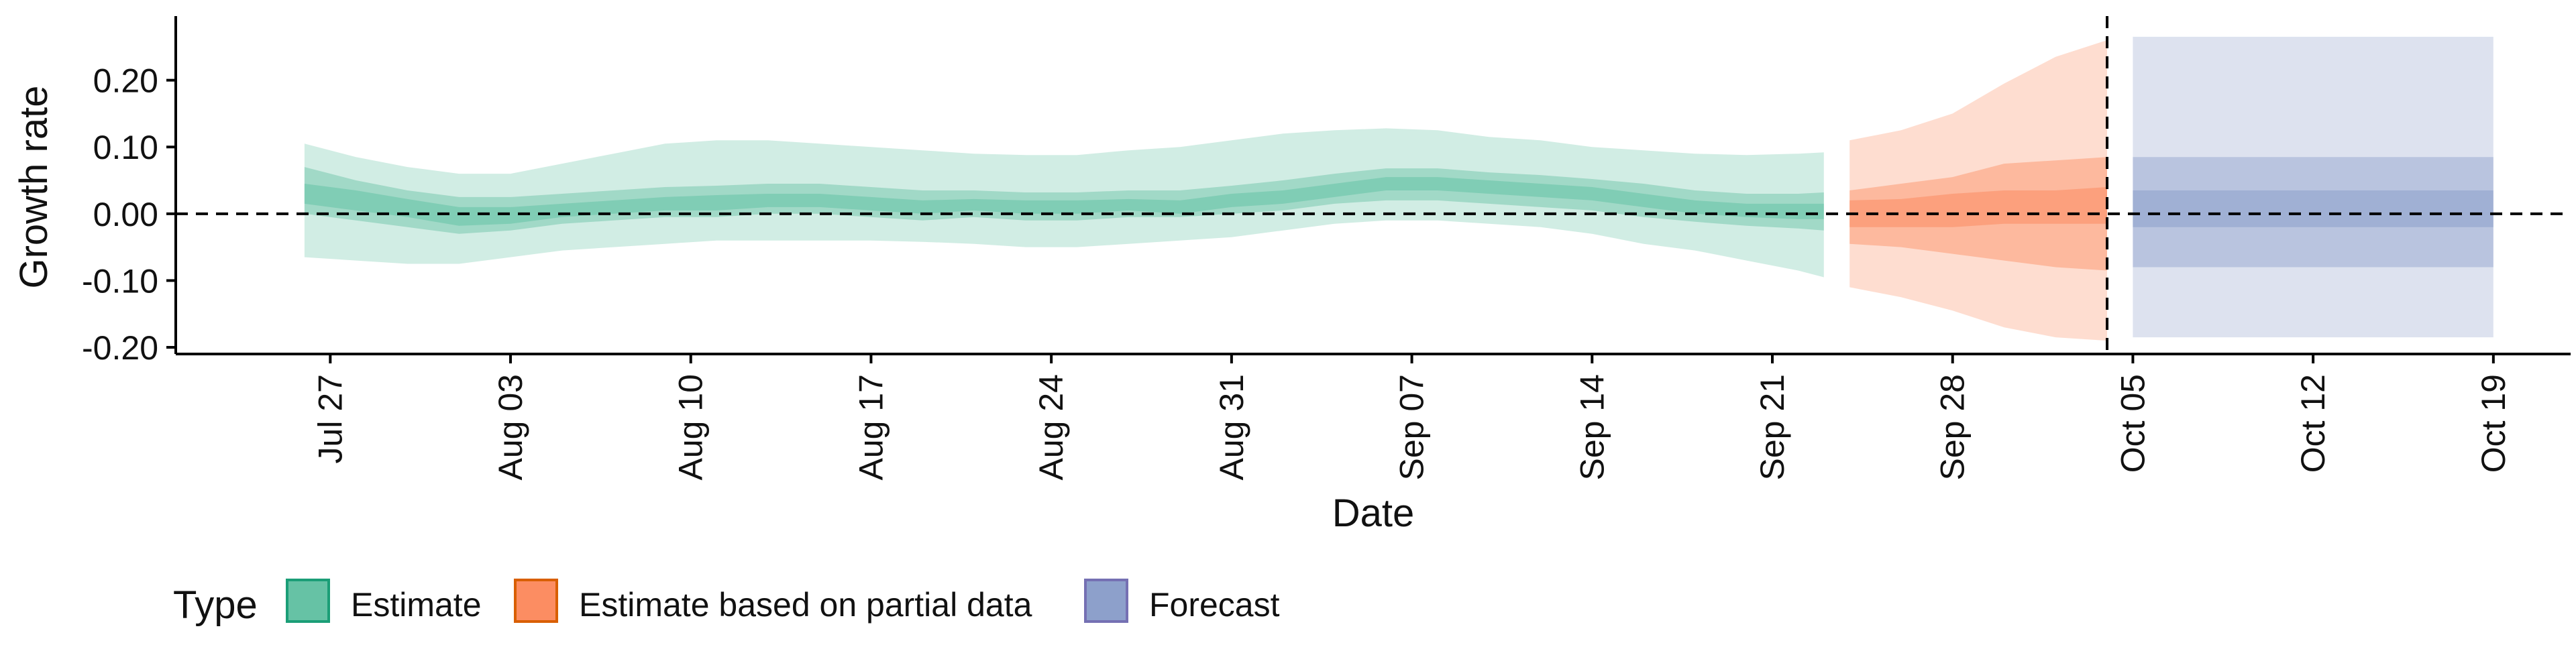  I want to click on legend-label-estimate-based-on-partial-data: Estimate based on partial data, so click(805, 605).